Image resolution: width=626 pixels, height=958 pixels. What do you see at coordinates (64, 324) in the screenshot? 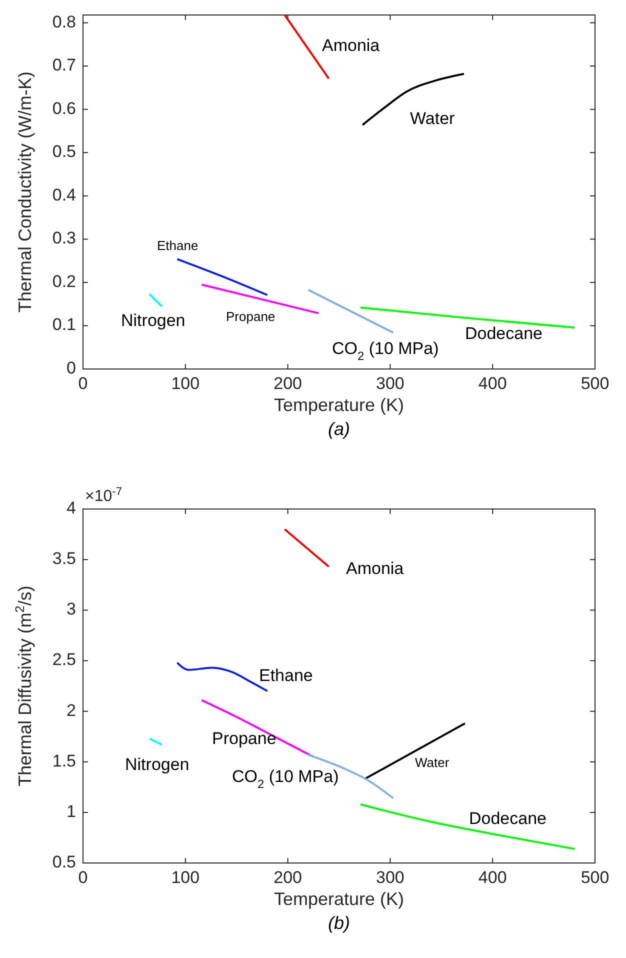
I see `y-tick-label: 0.1` at bounding box center [64, 324].